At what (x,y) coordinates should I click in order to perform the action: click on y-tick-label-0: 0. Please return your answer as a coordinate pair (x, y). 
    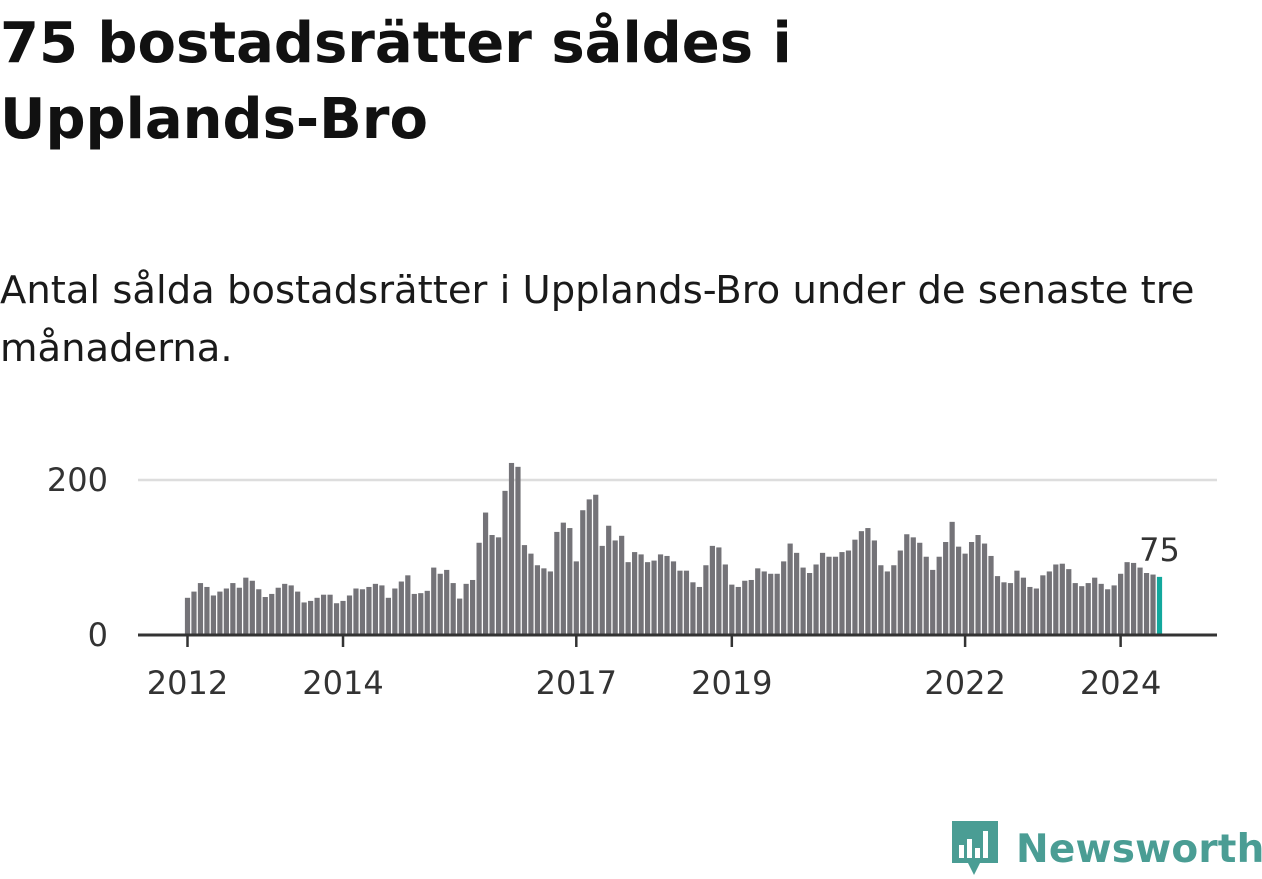
    Looking at the image, I should click on (98, 635).